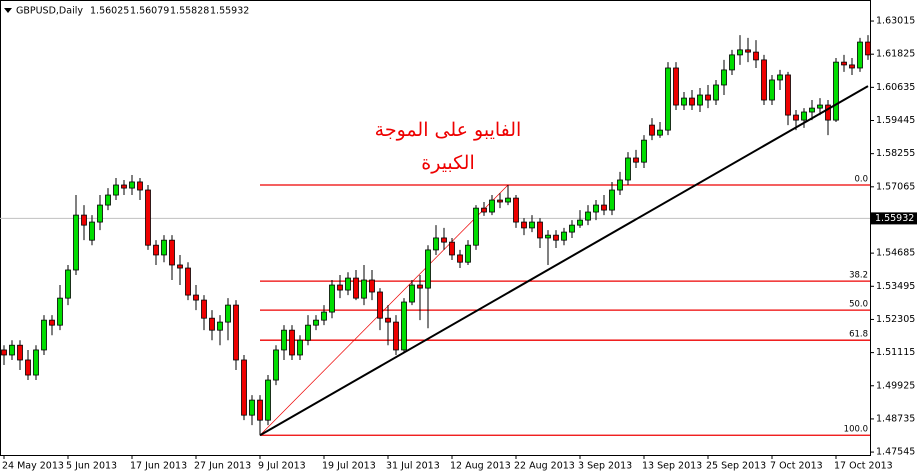  Describe the element at coordinates (605, 466) in the screenshot. I see `x-tick-label: 3 Sep 2013` at that location.